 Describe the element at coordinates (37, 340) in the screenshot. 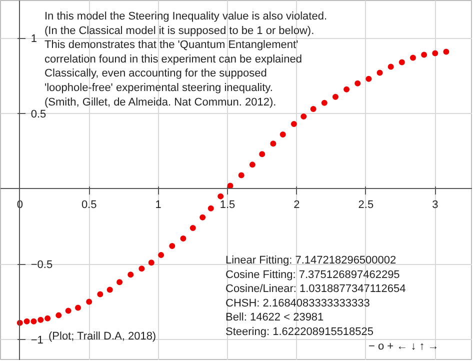

I see `y-tick-label: −1` at that location.